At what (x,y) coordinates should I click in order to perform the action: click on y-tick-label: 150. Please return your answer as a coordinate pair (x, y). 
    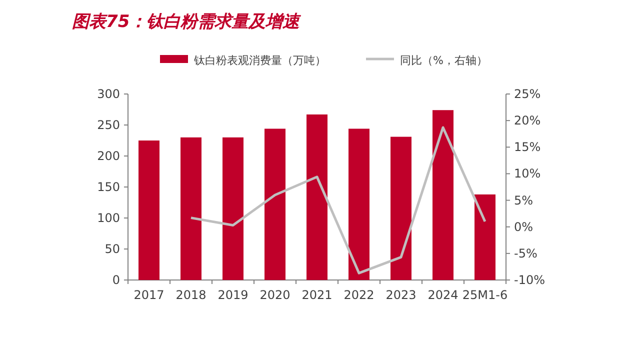
    Looking at the image, I should click on (108, 187).